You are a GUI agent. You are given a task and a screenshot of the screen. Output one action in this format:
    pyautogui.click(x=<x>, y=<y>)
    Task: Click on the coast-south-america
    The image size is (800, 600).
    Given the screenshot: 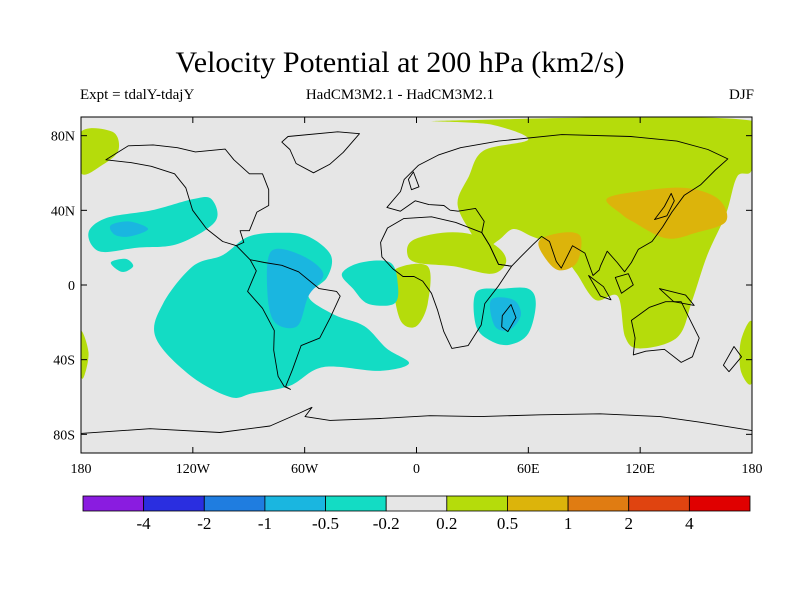 What is the action you would take?
    pyautogui.click(x=288, y=317)
    